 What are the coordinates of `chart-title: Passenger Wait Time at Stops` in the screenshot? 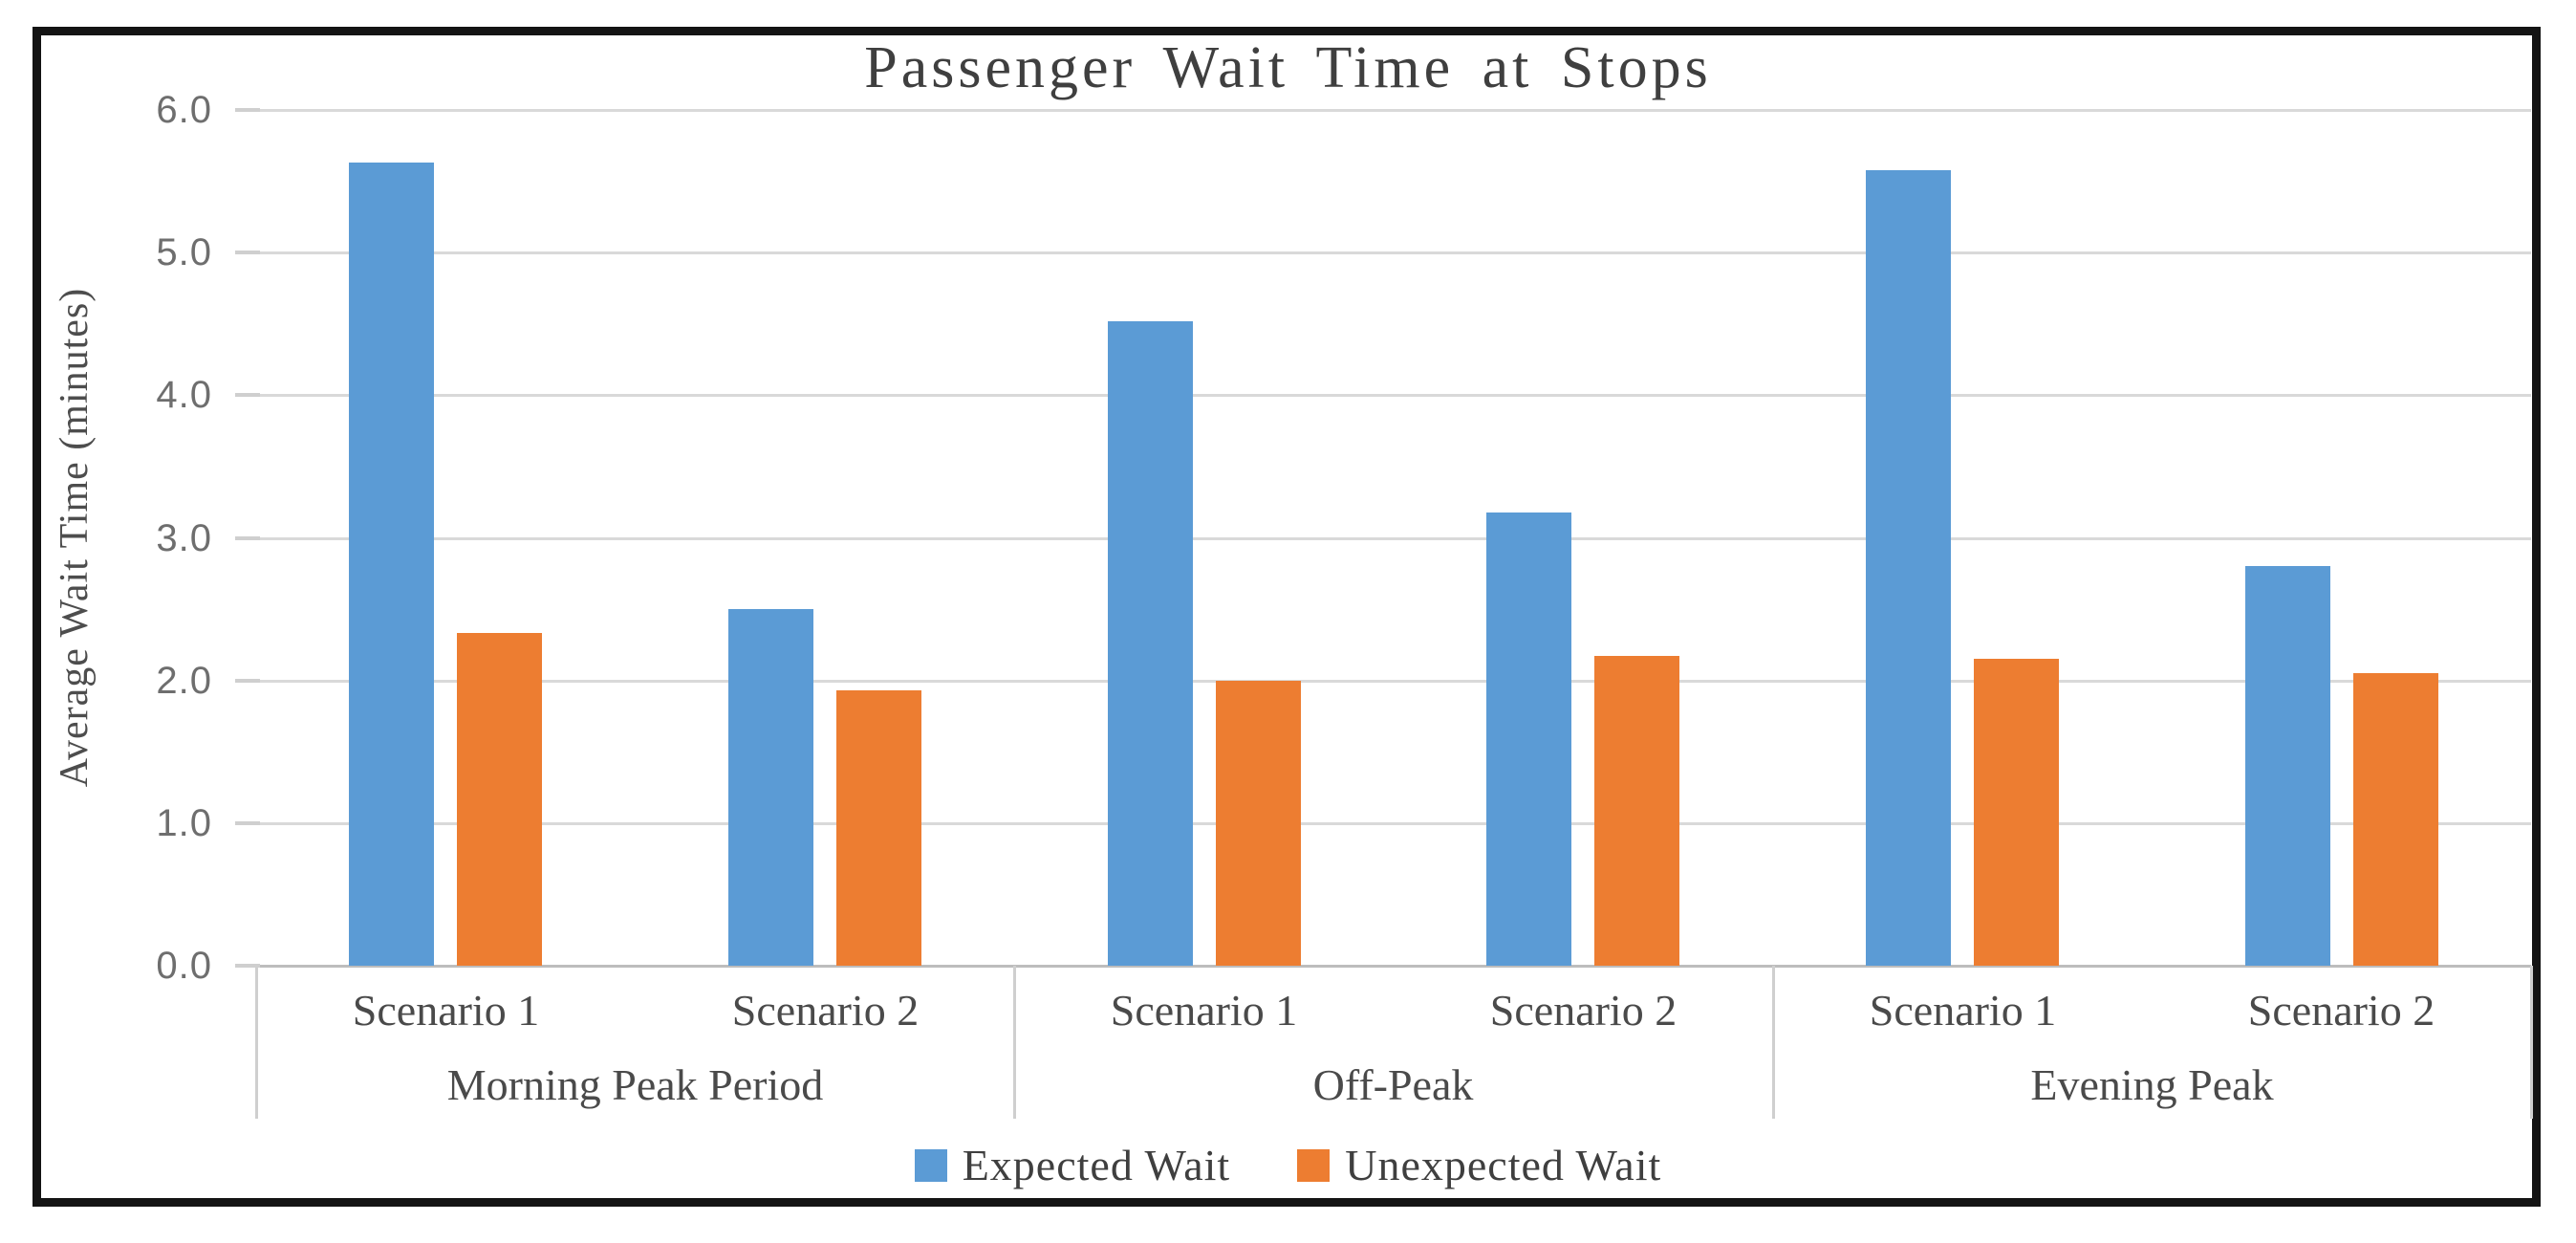 It's located at (1288, 67).